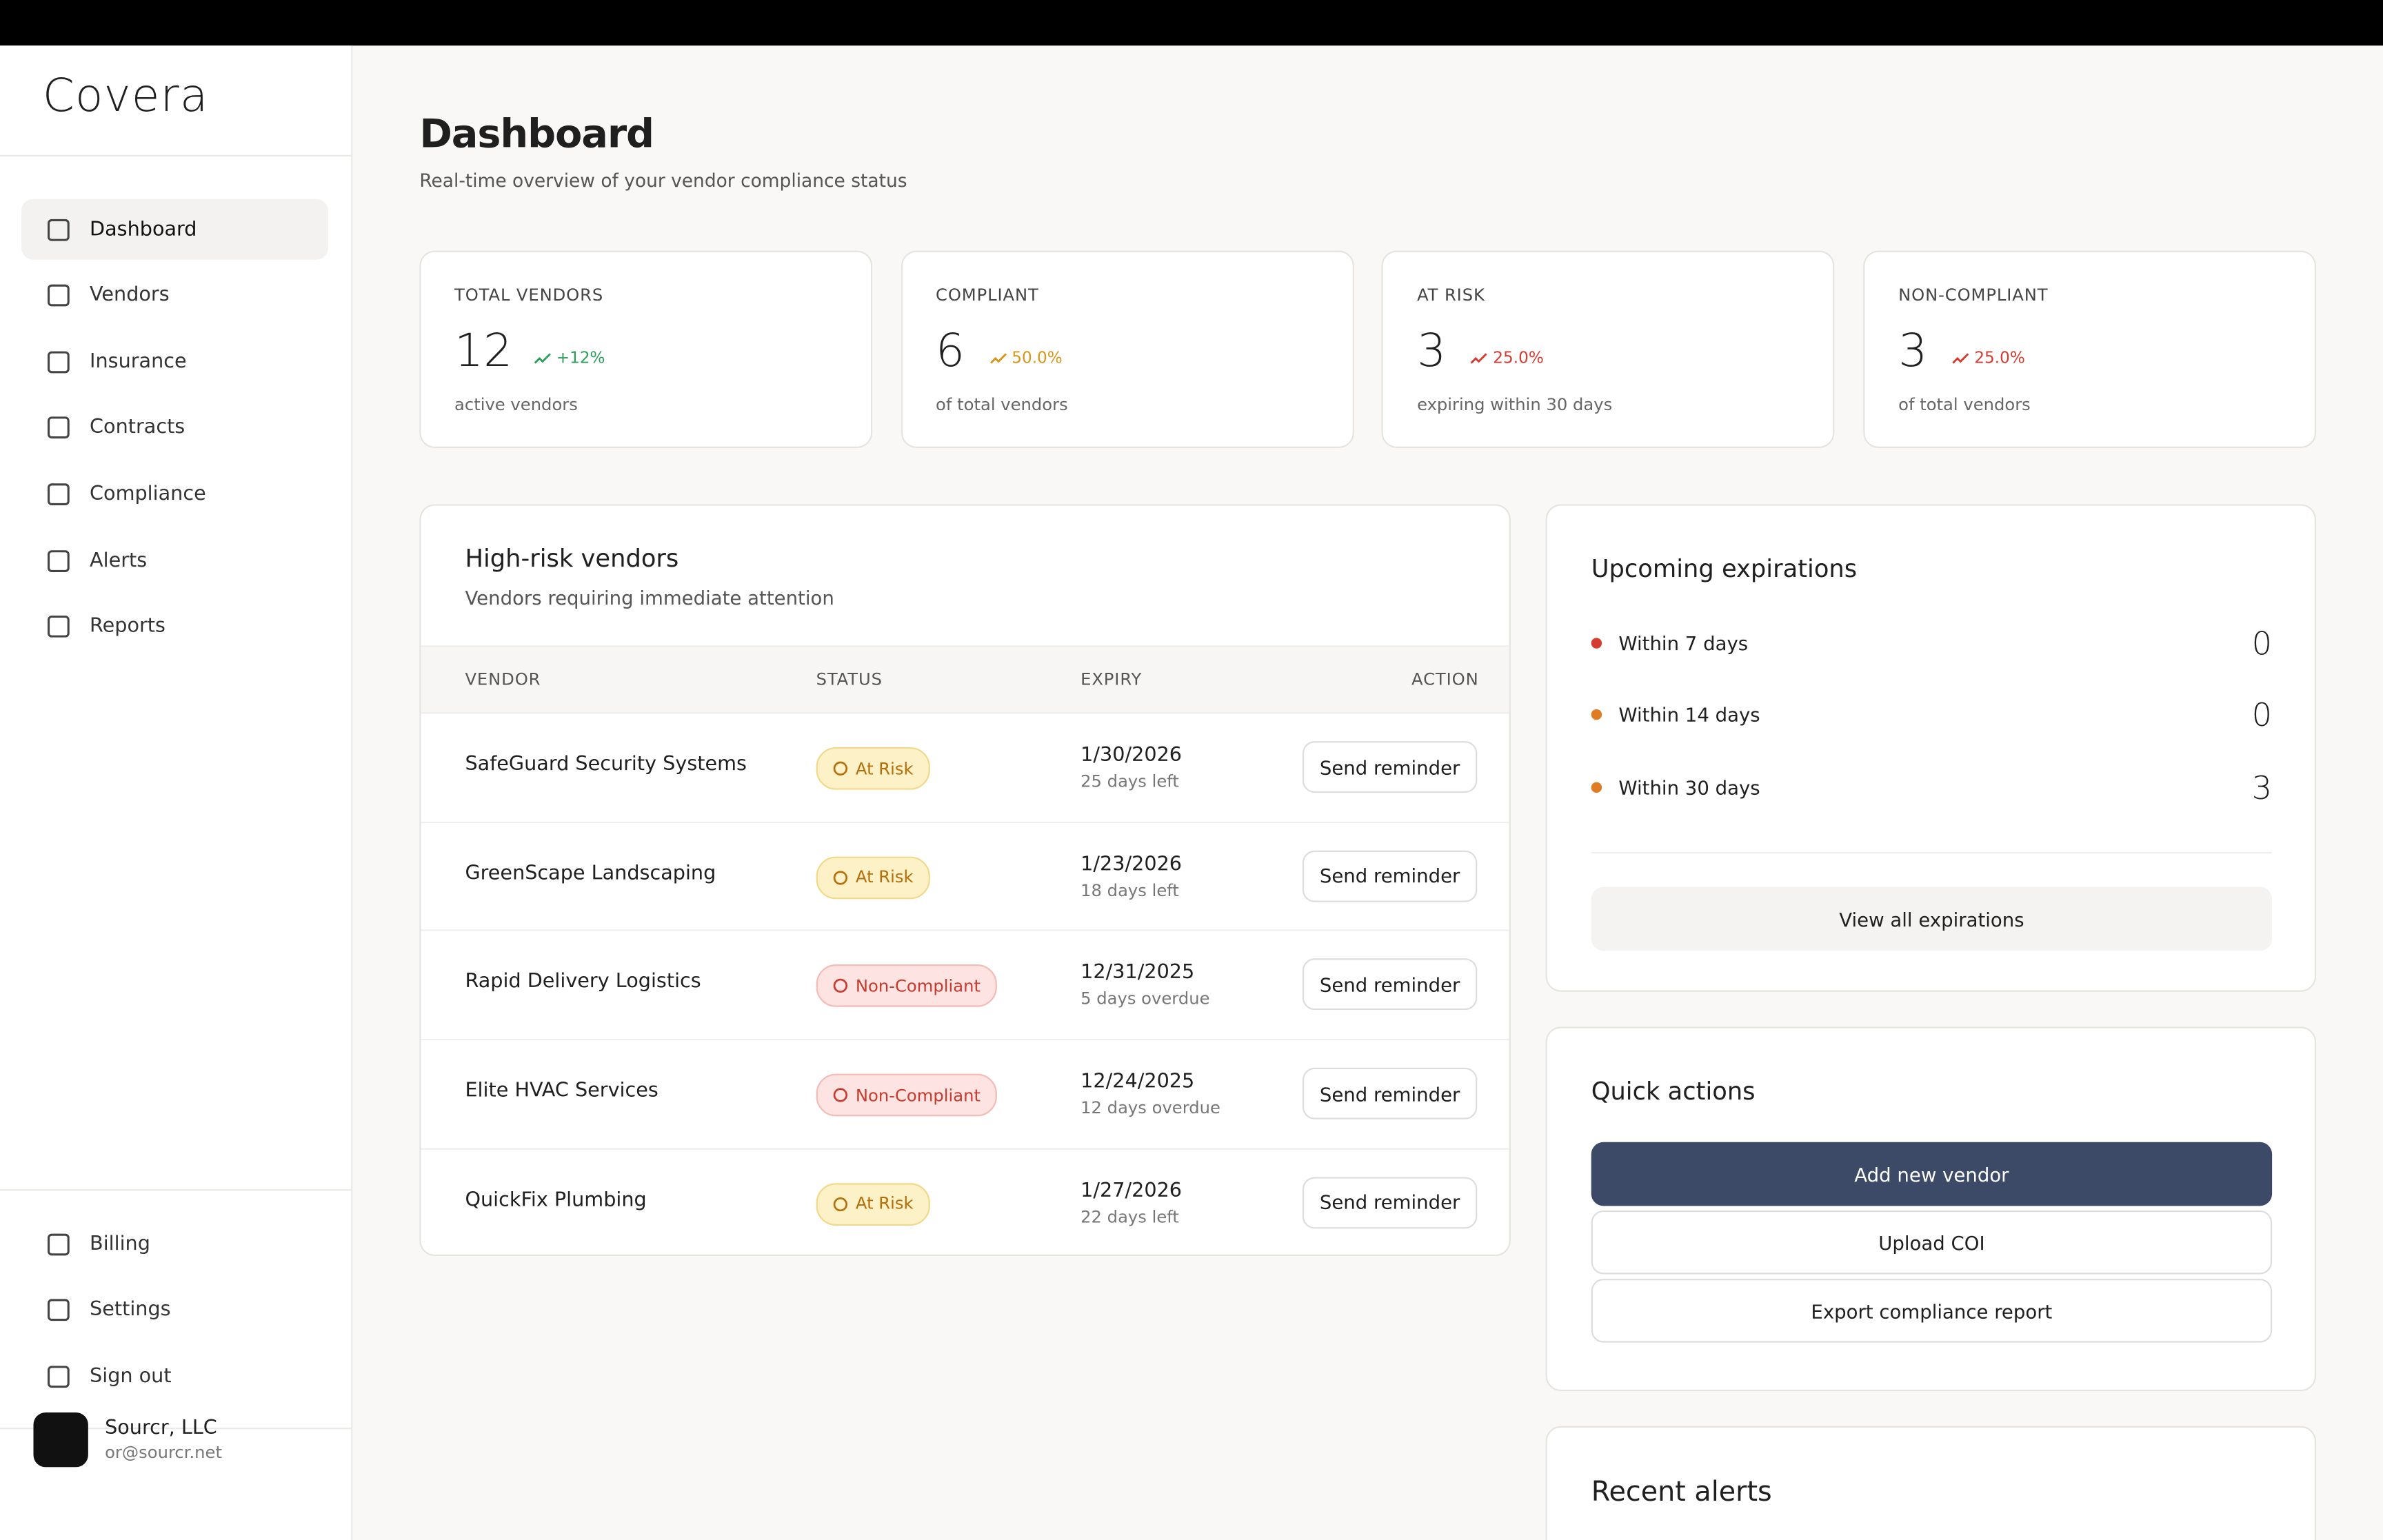 This screenshot has width=2383, height=1540. What do you see at coordinates (127, 627) in the screenshot?
I see `nav-label: Reports` at bounding box center [127, 627].